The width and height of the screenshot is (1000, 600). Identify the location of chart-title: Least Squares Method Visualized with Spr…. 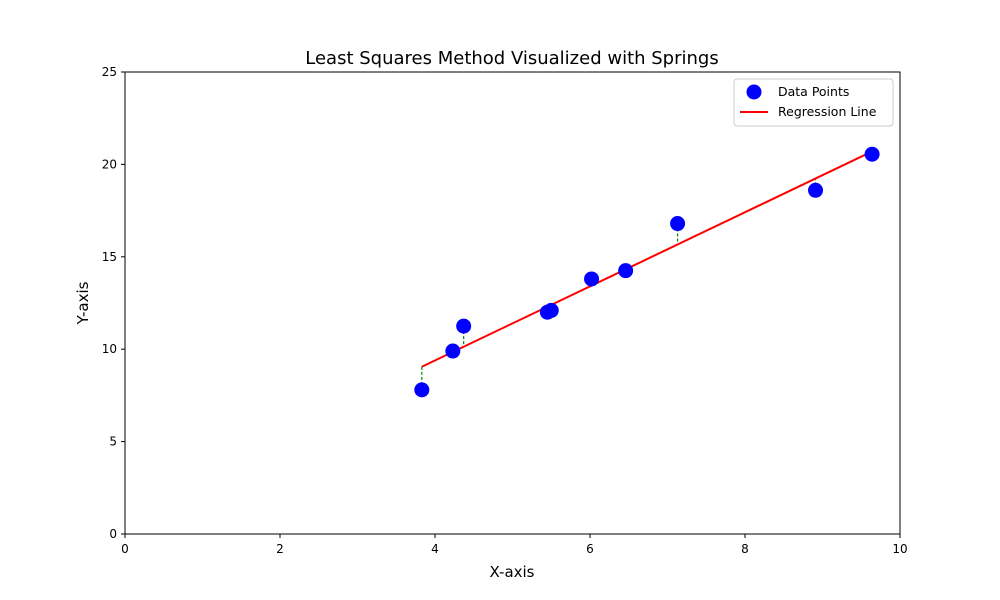
(511, 58).